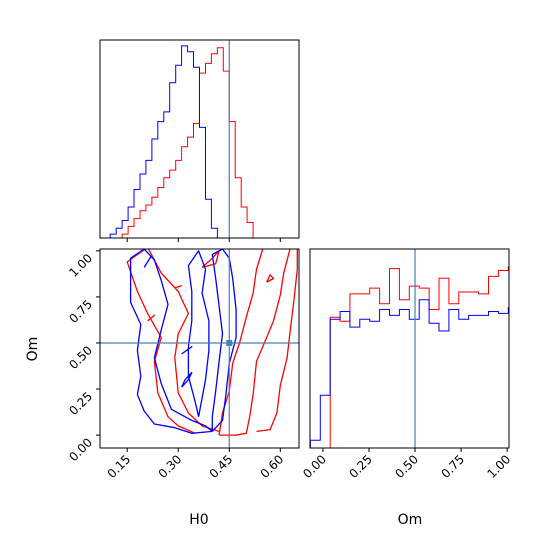  What do you see at coordinates (80, 449) in the screenshot?
I see `y-tick-label-om: 0.00` at bounding box center [80, 449].